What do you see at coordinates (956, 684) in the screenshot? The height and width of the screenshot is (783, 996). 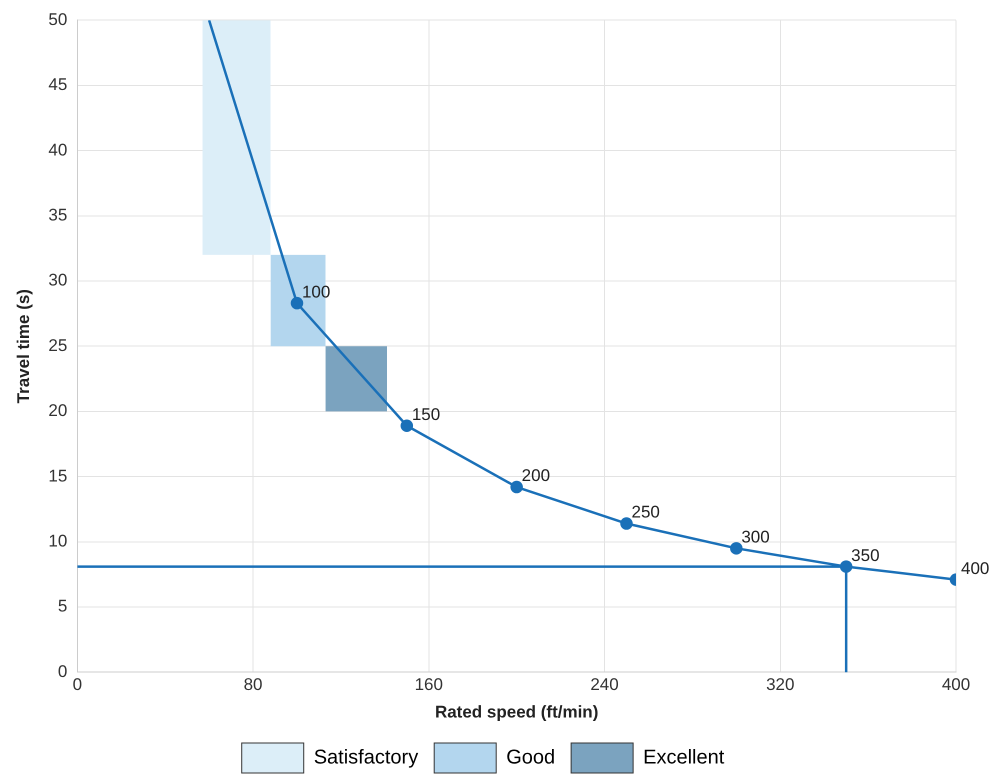 I see `x-tick-label: 400` at bounding box center [956, 684].